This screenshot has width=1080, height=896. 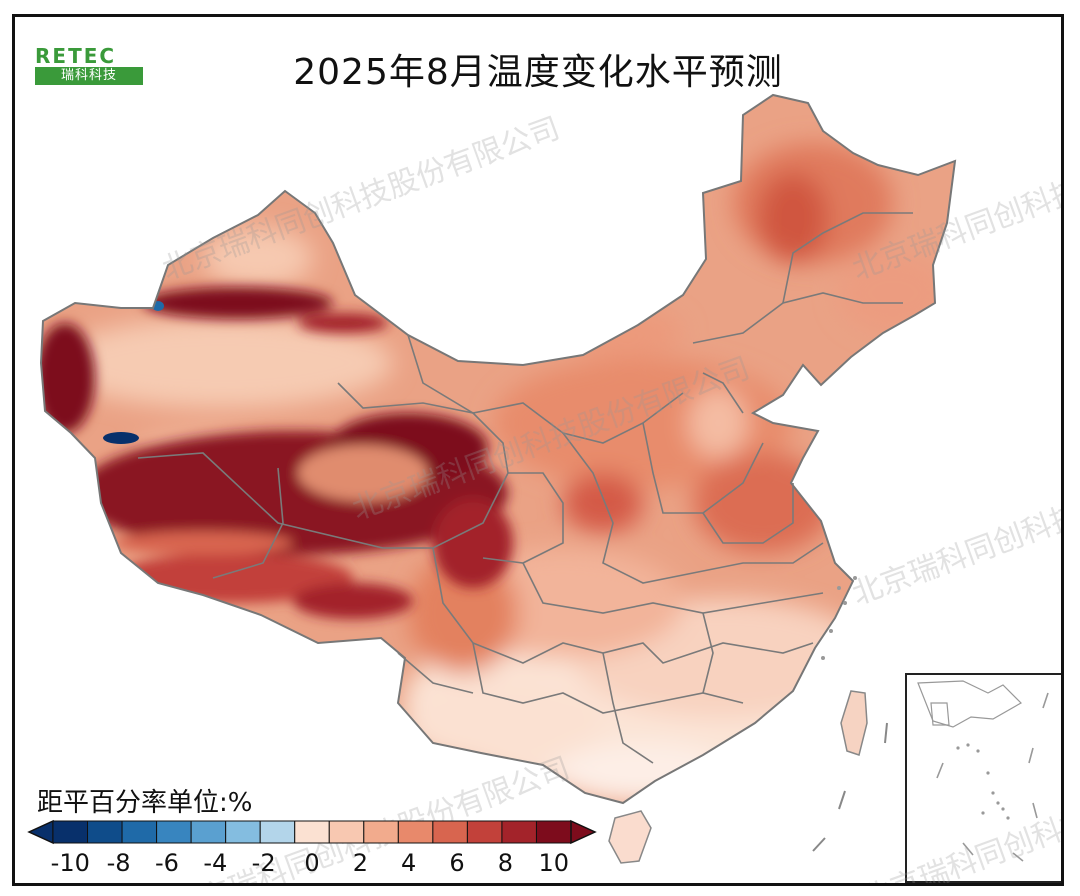 I want to click on taiwan-island, so click(x=854, y=723).